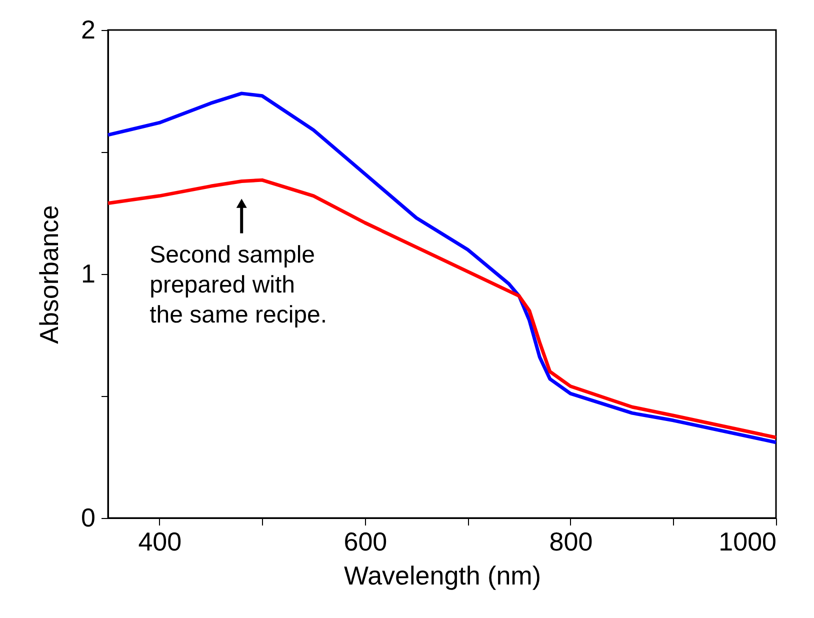  I want to click on x-tick-label: 600, so click(366, 541).